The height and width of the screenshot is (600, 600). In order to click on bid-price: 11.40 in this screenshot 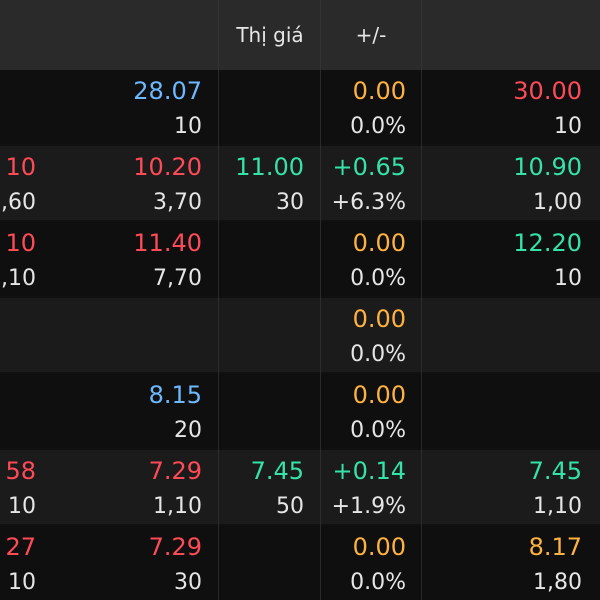, I will do `click(167, 243)`.